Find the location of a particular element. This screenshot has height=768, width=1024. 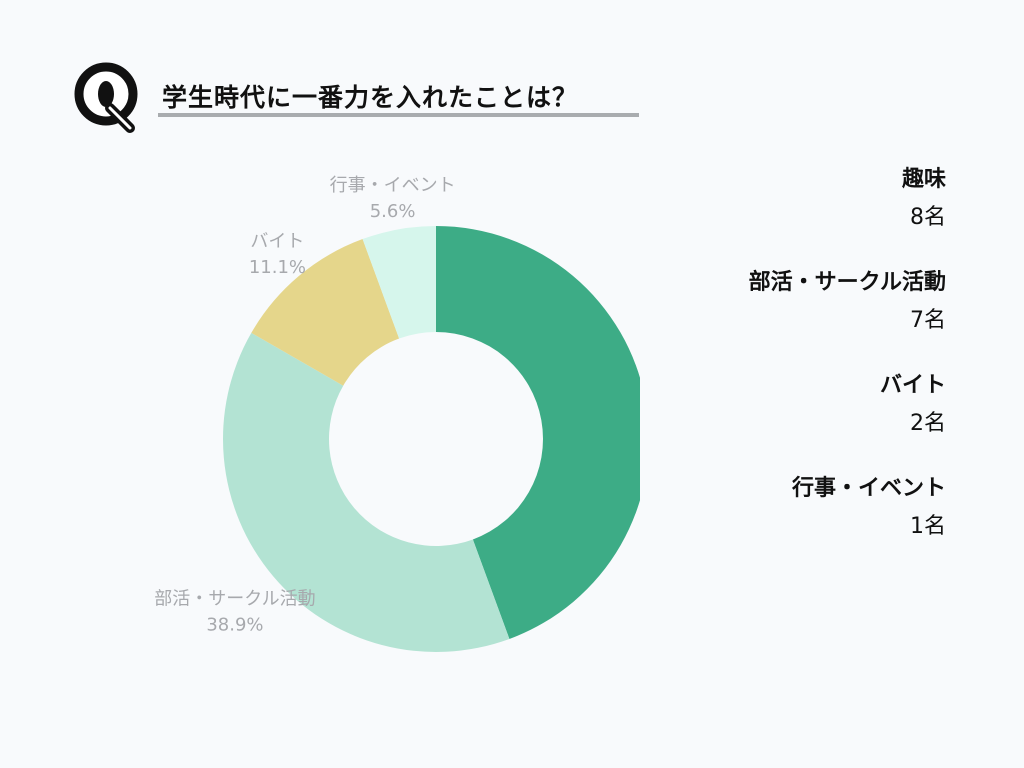

q-badge-icon: Q is located at coordinates (106, 97).